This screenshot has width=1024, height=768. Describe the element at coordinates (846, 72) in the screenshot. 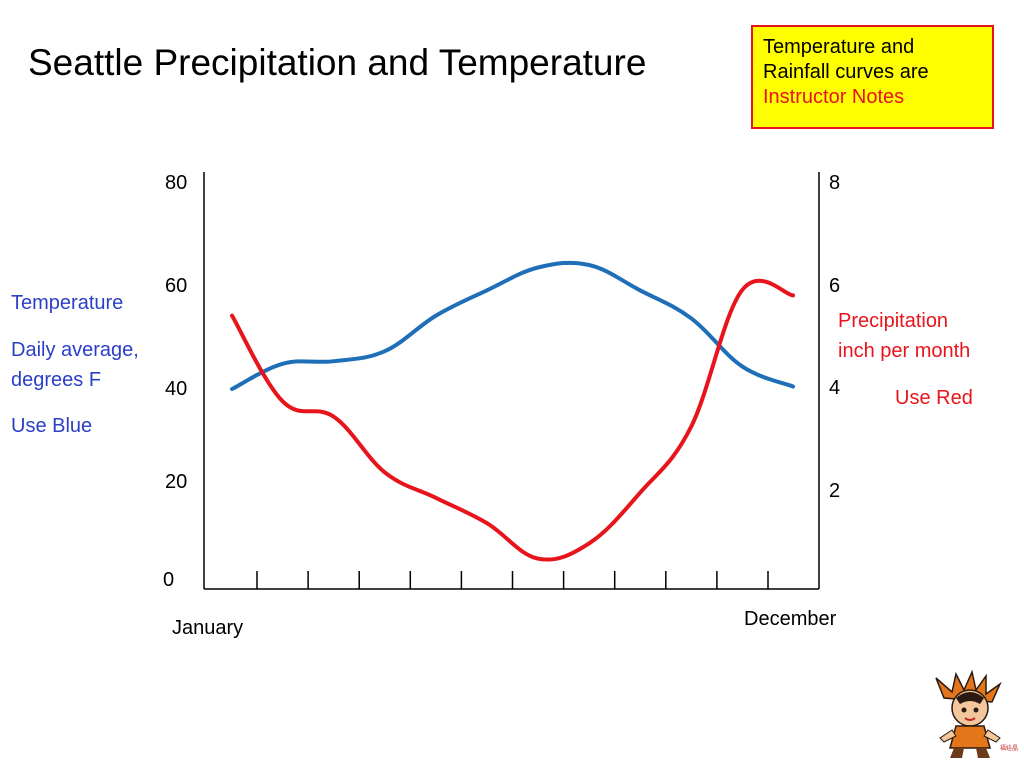

I see `note-line-2: Rainfall curves are` at that location.